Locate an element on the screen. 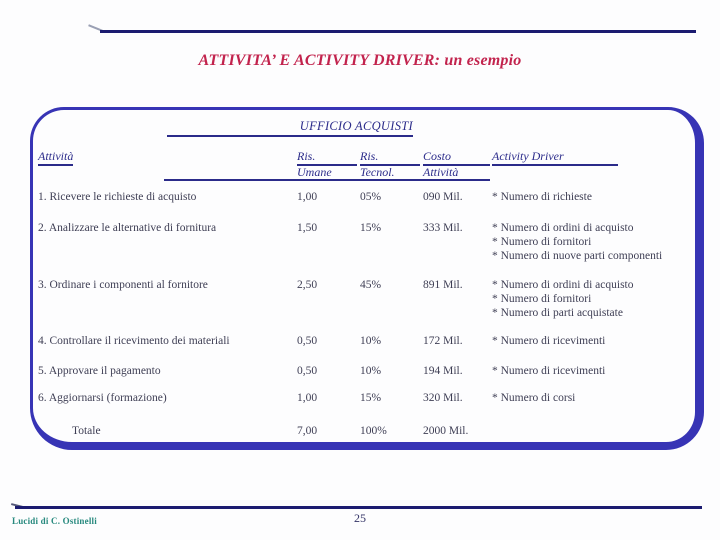  col-header-activity-driver: Activity Driver is located at coordinates (555, 158).